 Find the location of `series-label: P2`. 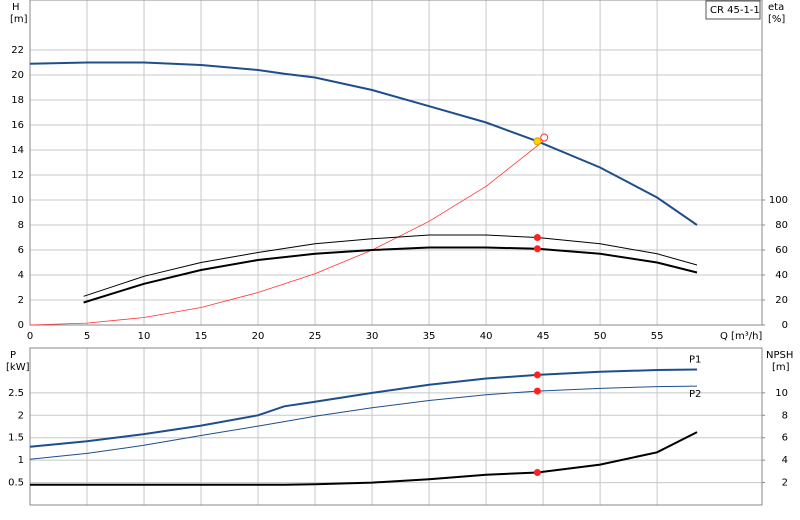

series-label: P2 is located at coordinates (695, 394).